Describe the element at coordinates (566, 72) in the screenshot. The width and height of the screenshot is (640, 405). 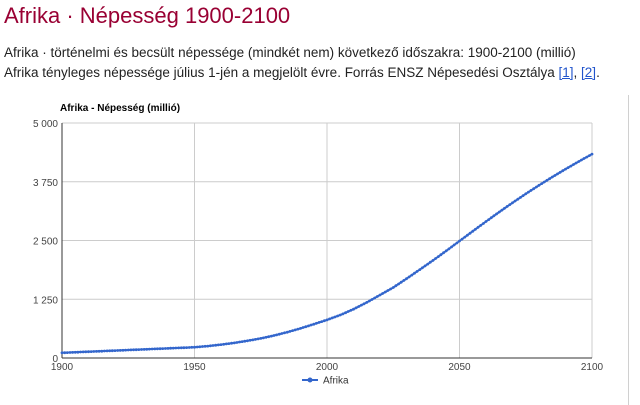
I see `source-link-1: [1]` at that location.